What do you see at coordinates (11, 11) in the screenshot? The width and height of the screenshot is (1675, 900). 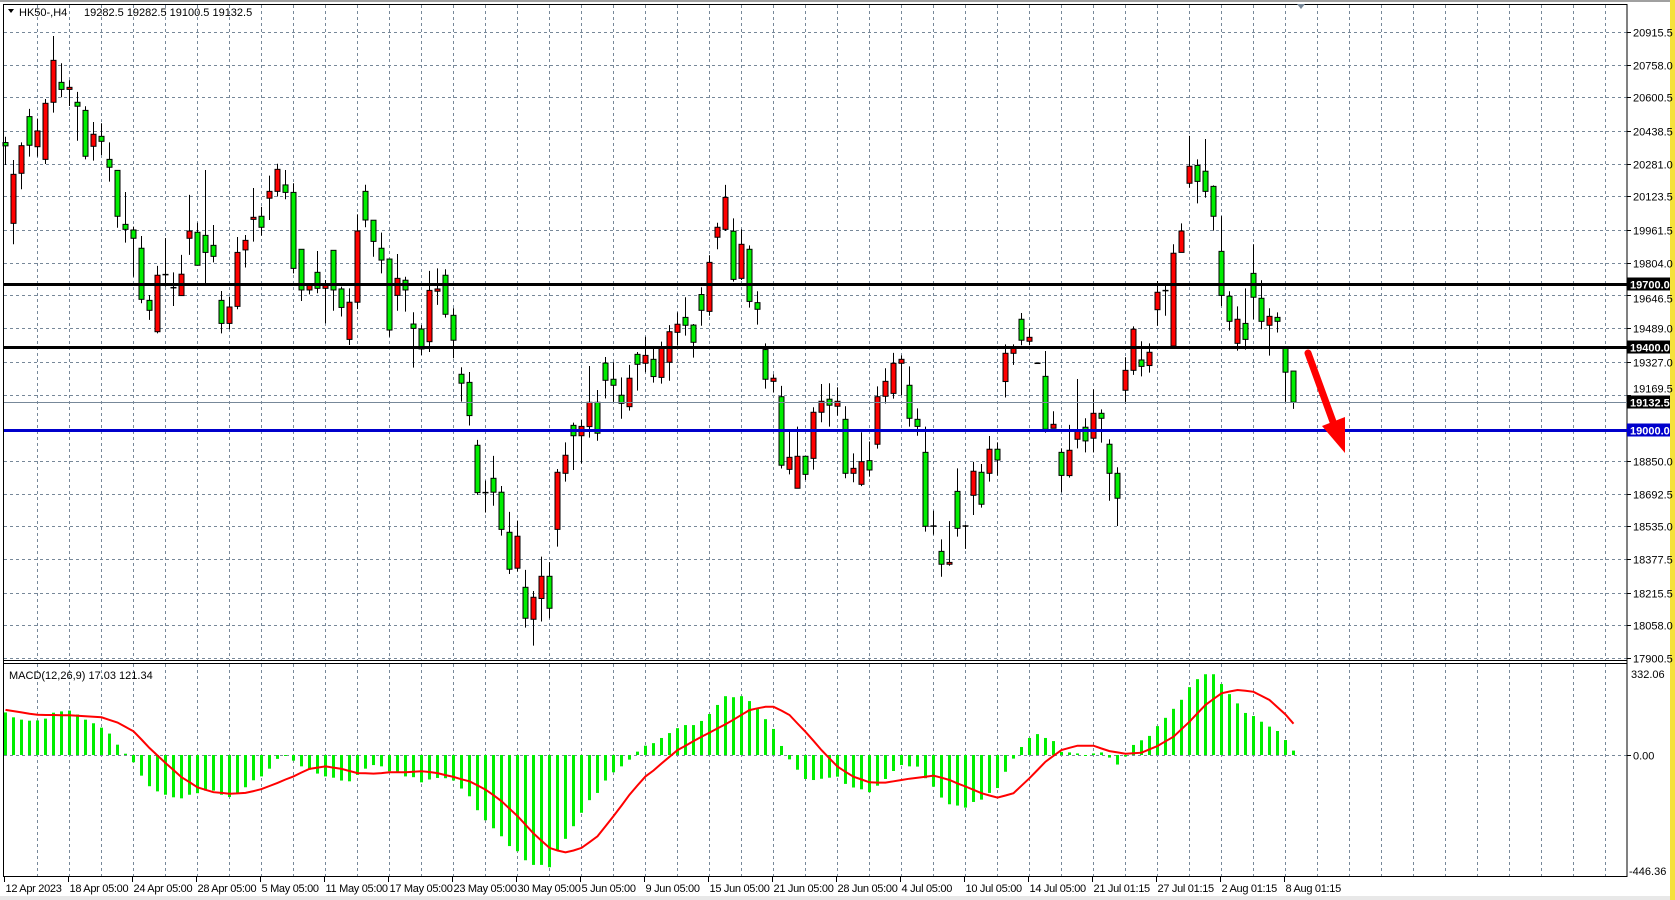 I see `triangle-down-icon` at bounding box center [11, 11].